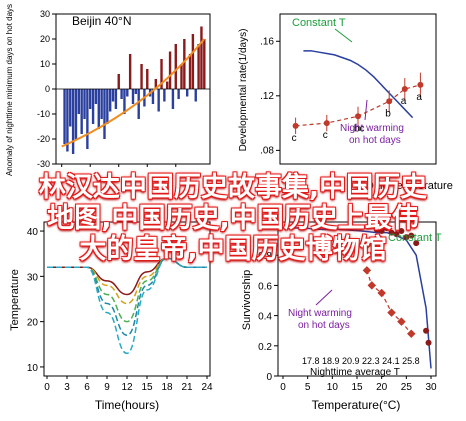 The height and width of the screenshot is (421, 466). What do you see at coordinates (359, 128) in the screenshot?
I see `significance-letter: bc` at bounding box center [359, 128].